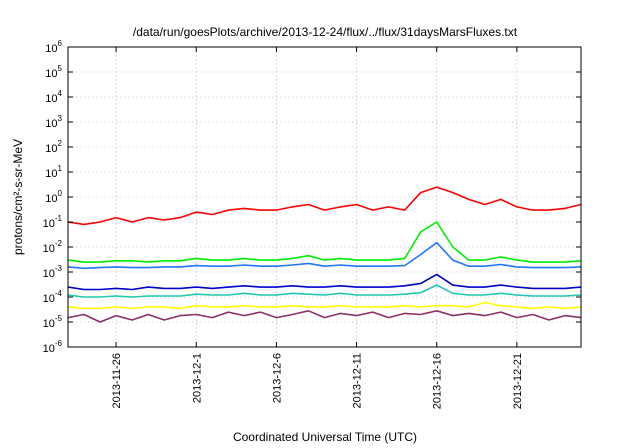  Describe the element at coordinates (53, 122) in the screenshot. I see `y-tick-label: 10³` at that location.